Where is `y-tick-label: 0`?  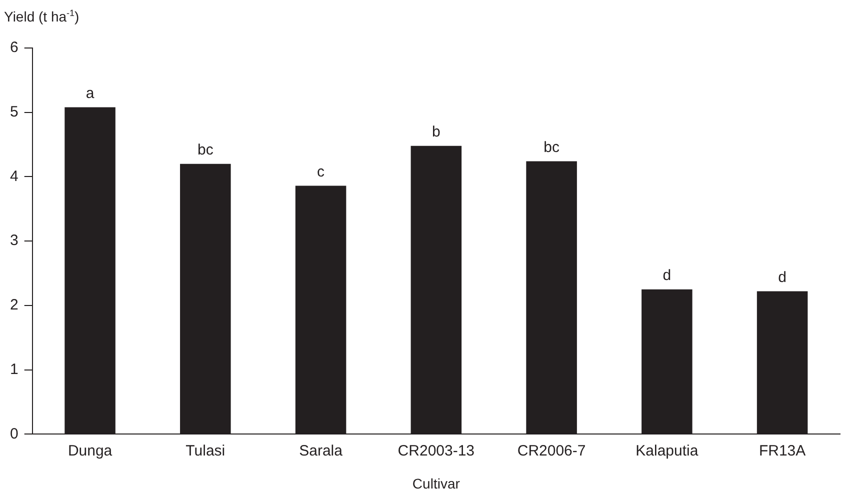
y-tick-label: 0 is located at coordinates (14, 433).